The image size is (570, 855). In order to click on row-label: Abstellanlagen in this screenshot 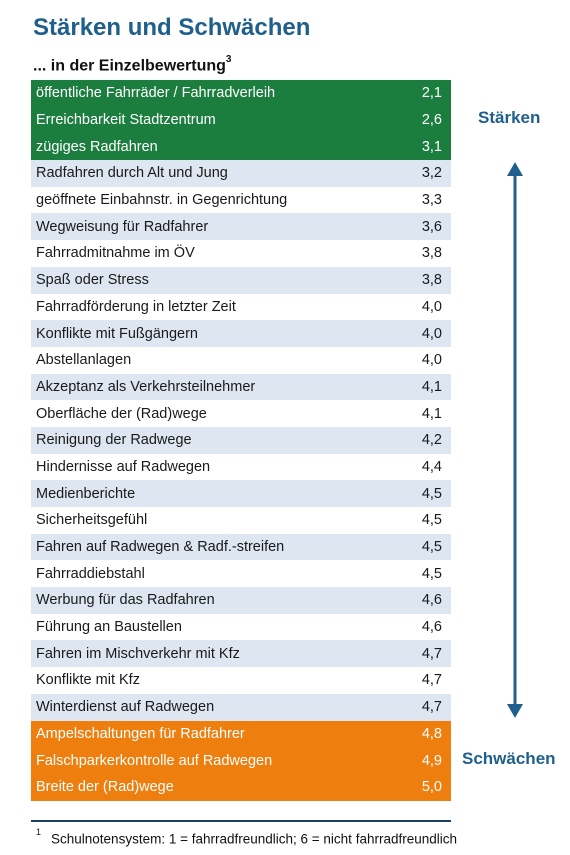, I will do `click(84, 360)`.